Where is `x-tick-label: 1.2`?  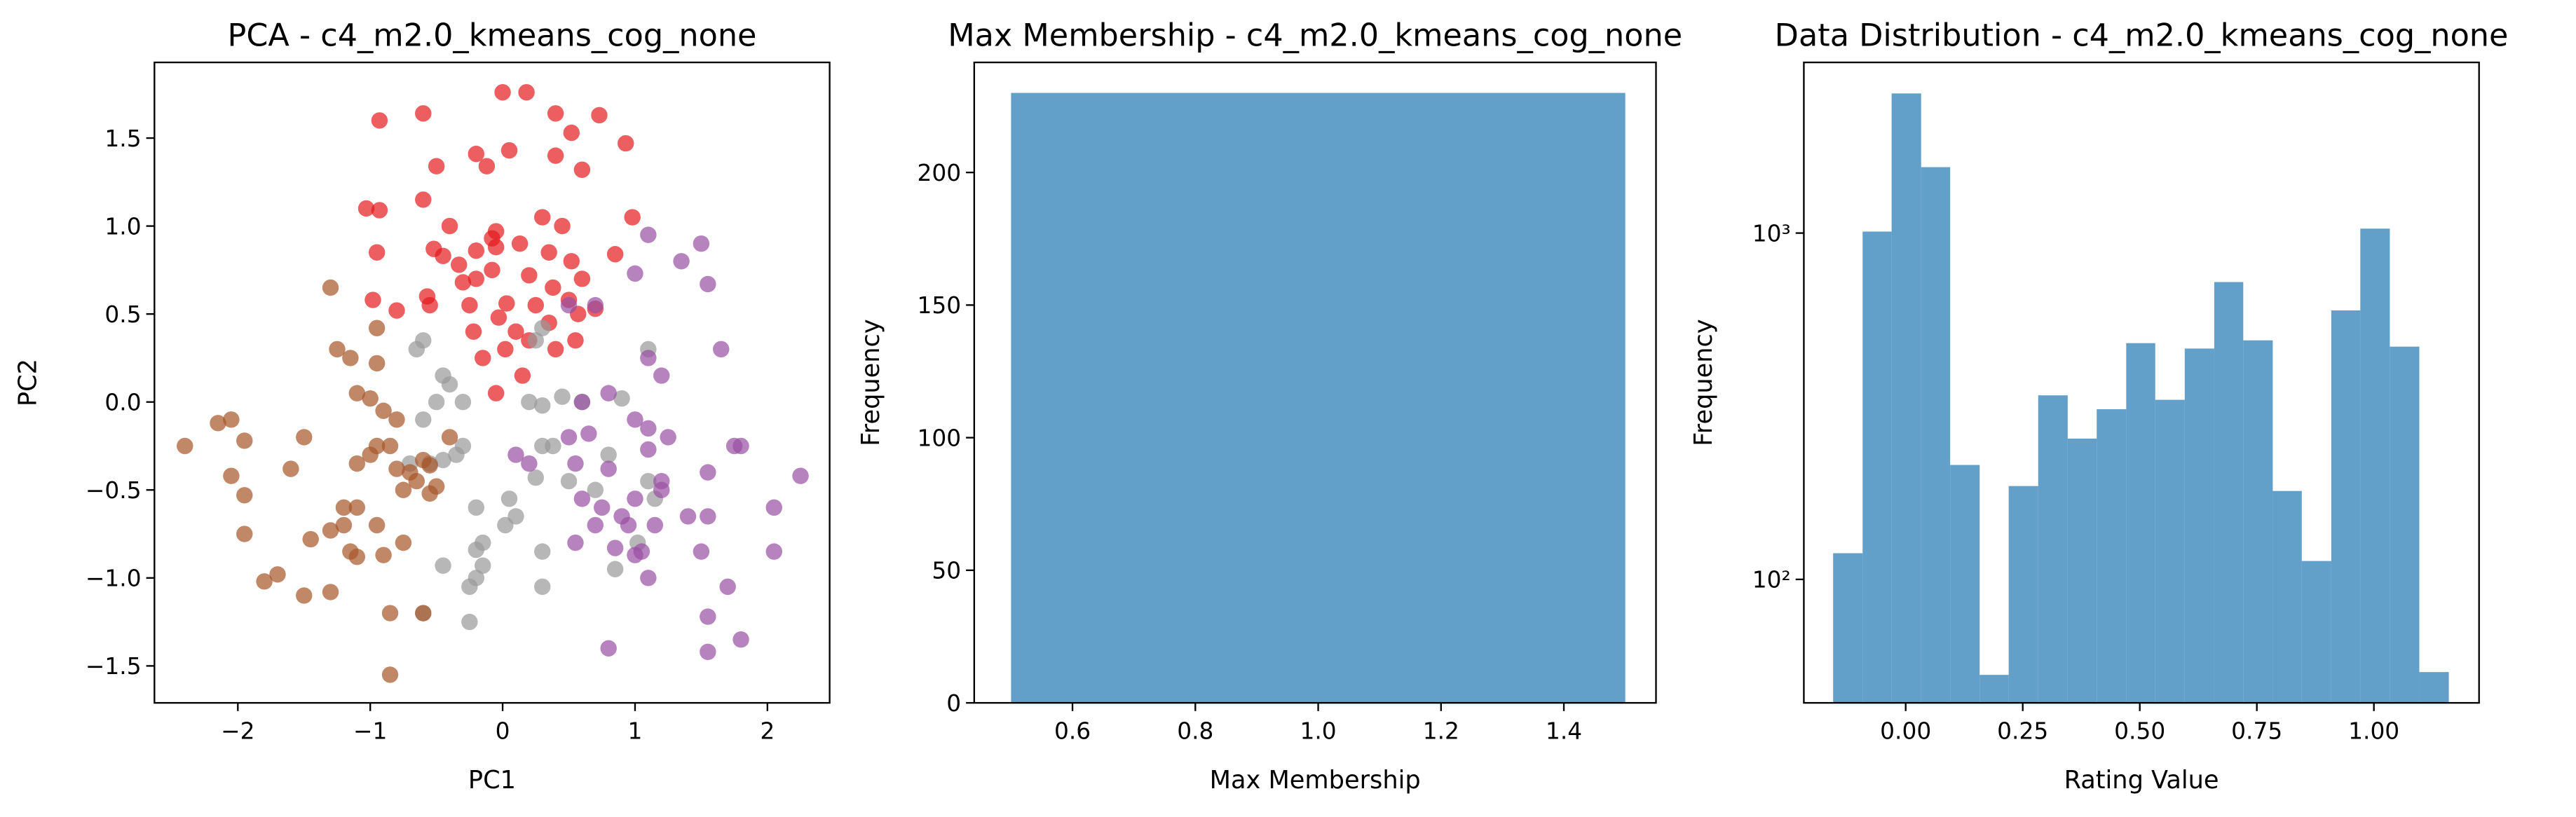
x-tick-label: 1.2 is located at coordinates (1441, 731).